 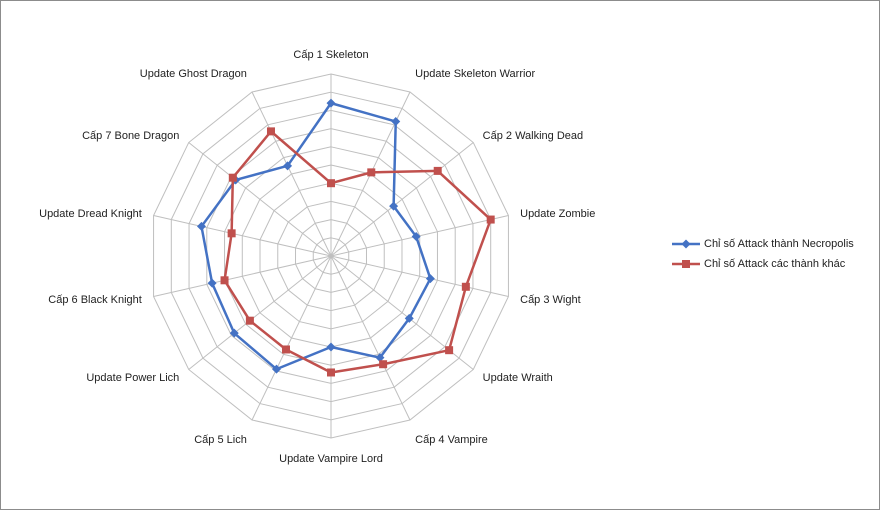 What do you see at coordinates (557, 214) in the screenshot?
I see `category-label: Update Zombie` at bounding box center [557, 214].